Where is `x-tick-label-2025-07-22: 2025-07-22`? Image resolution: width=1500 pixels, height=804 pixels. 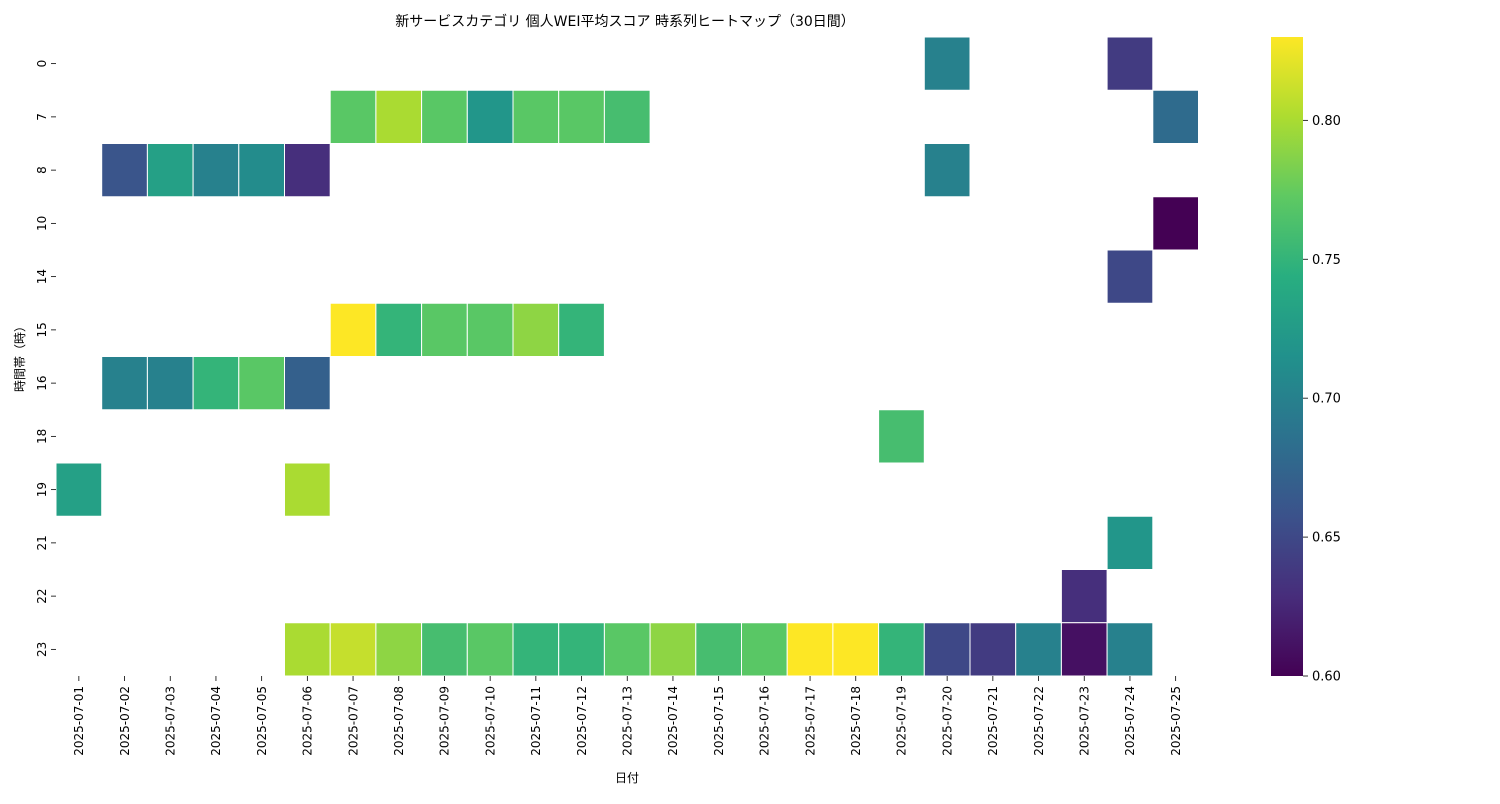 x-tick-label-2025-07-22: 2025-07-22 is located at coordinates (1039, 721).